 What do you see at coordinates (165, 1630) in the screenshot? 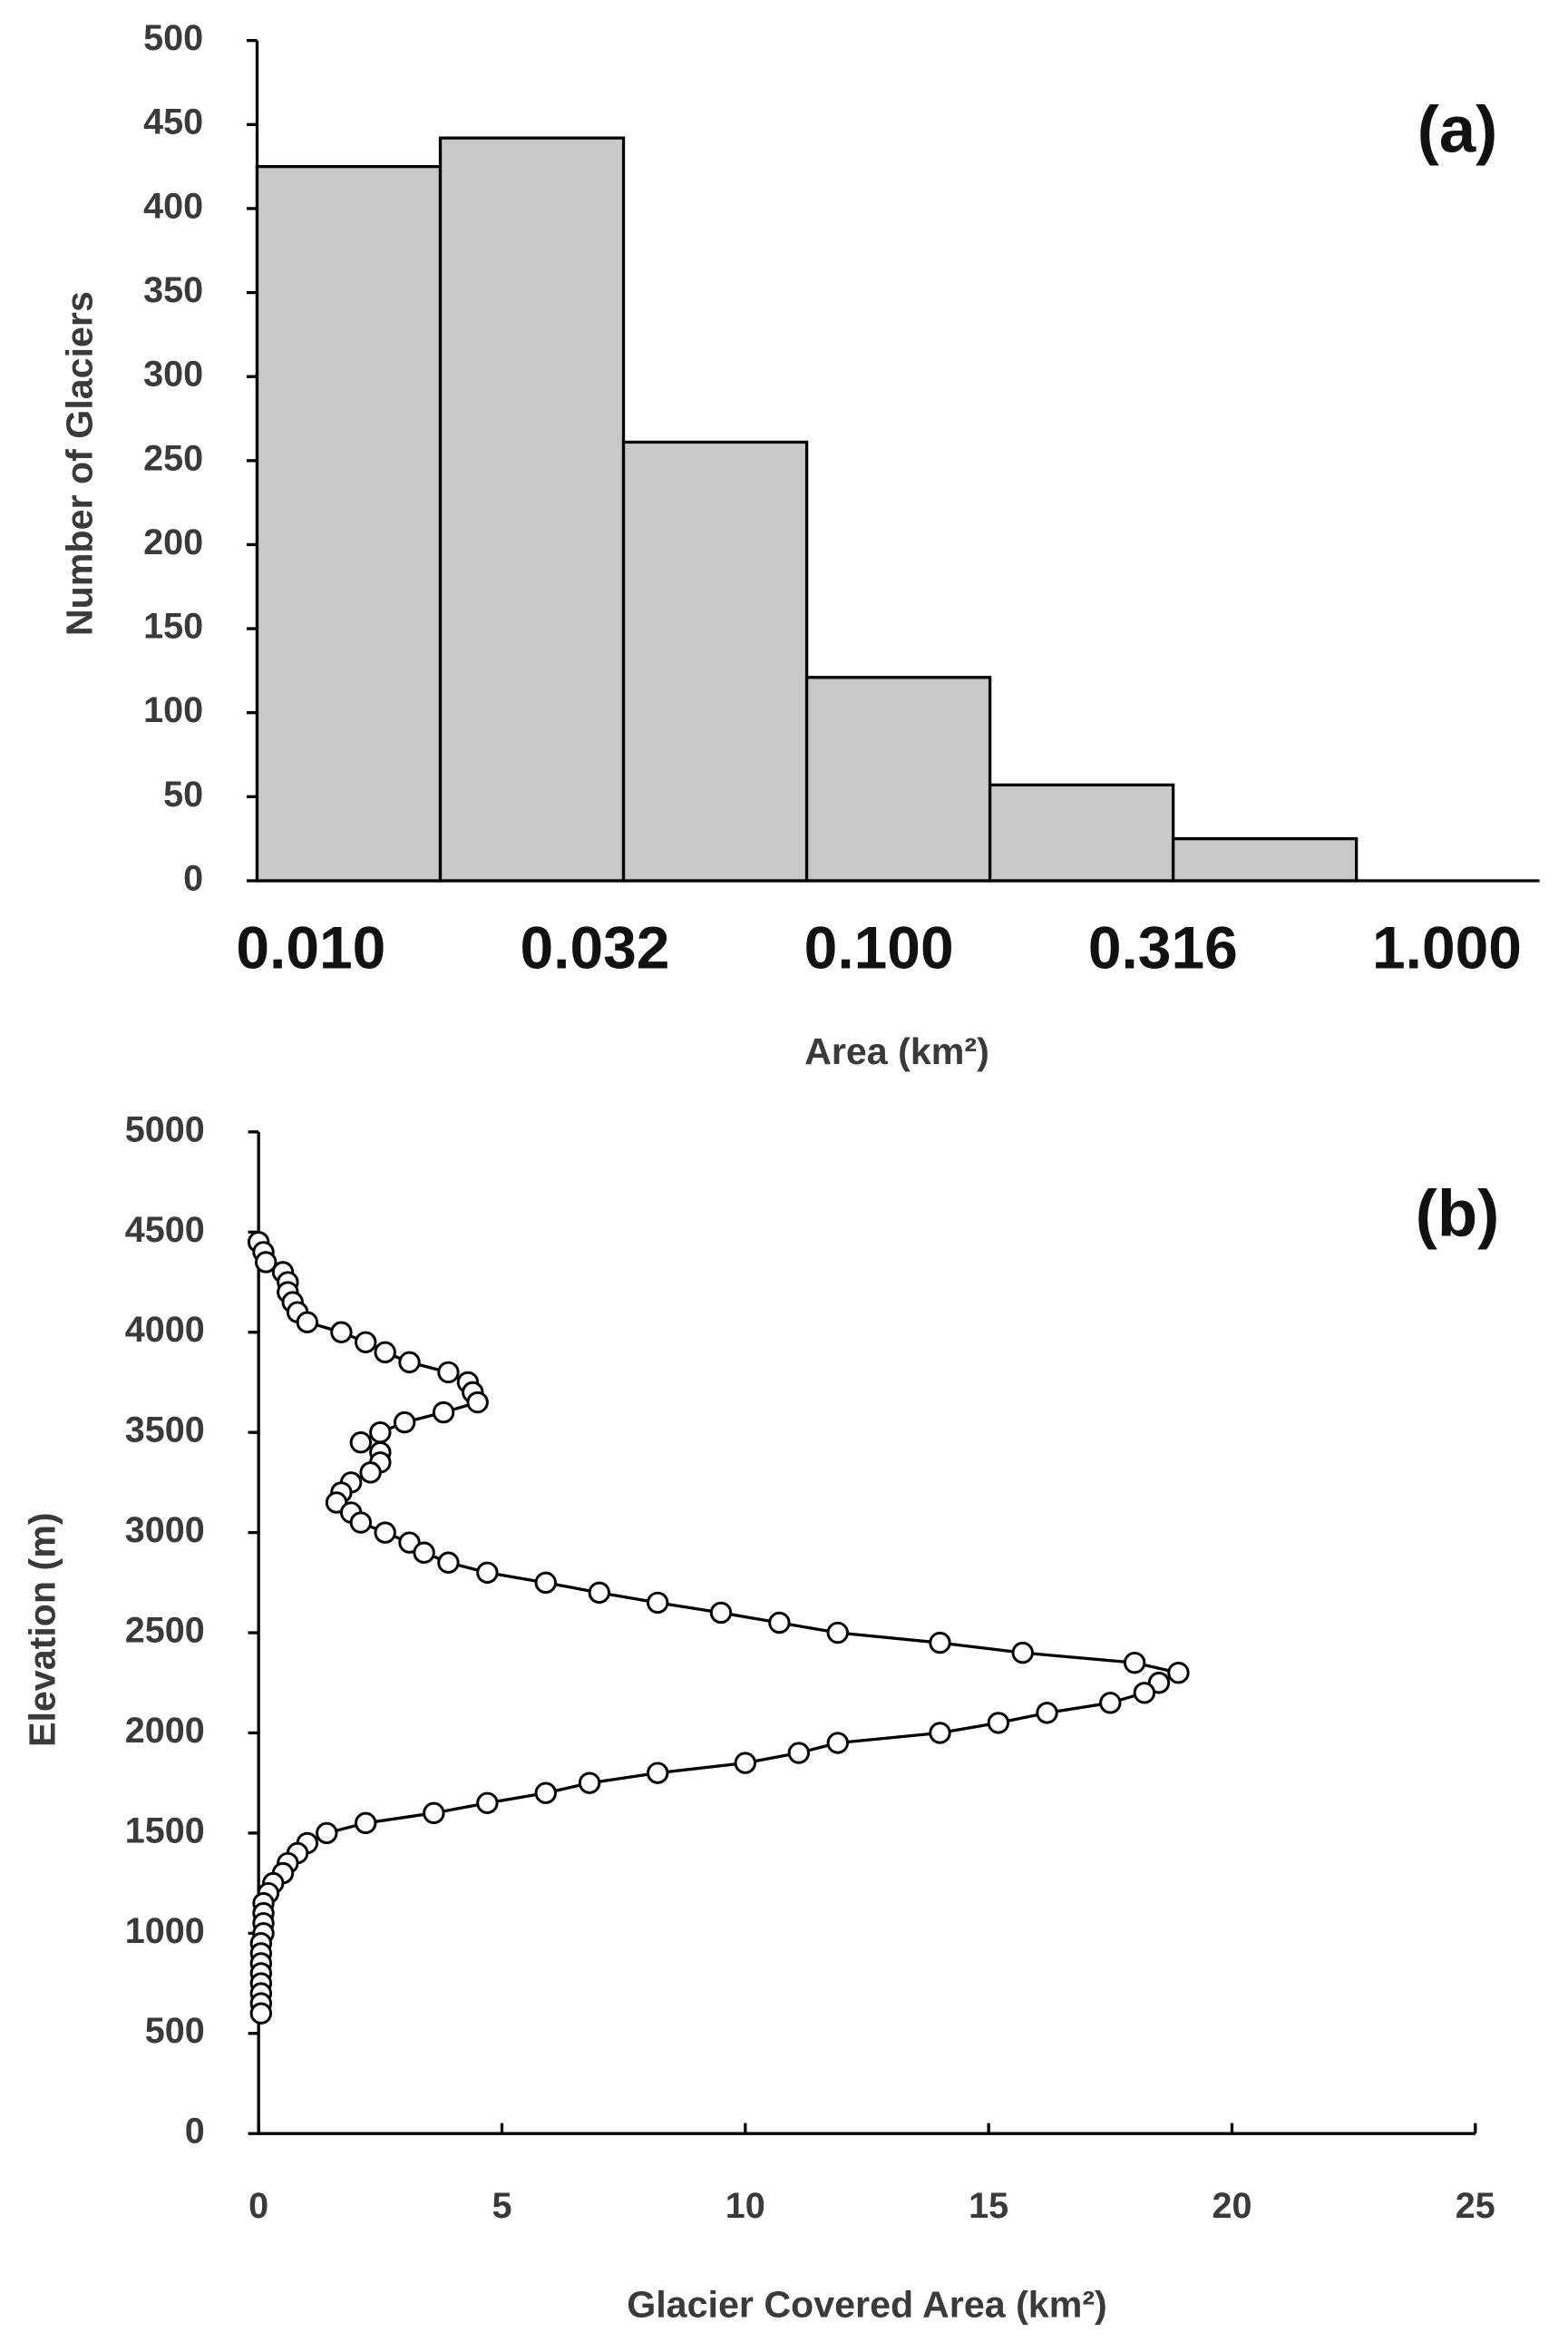
I see `y-tick-label: 2500` at bounding box center [165, 1630].